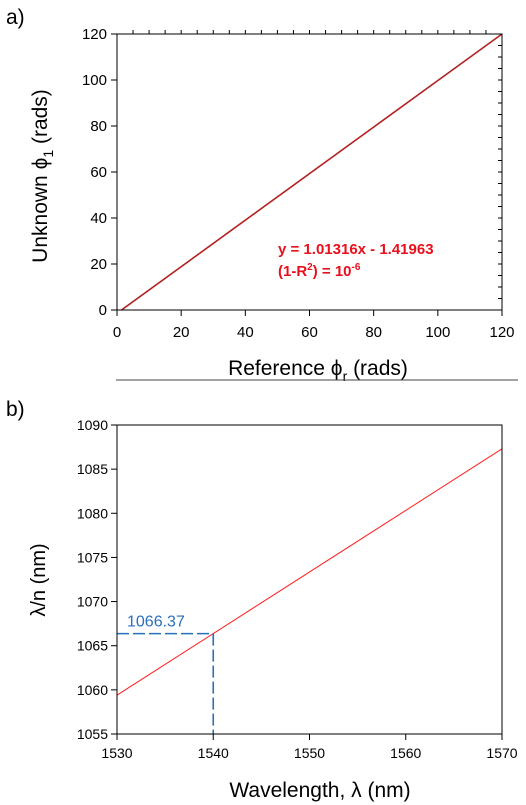  What do you see at coordinates (181, 332) in the screenshot?
I see `panel-a-x-tick-label: 20` at bounding box center [181, 332].